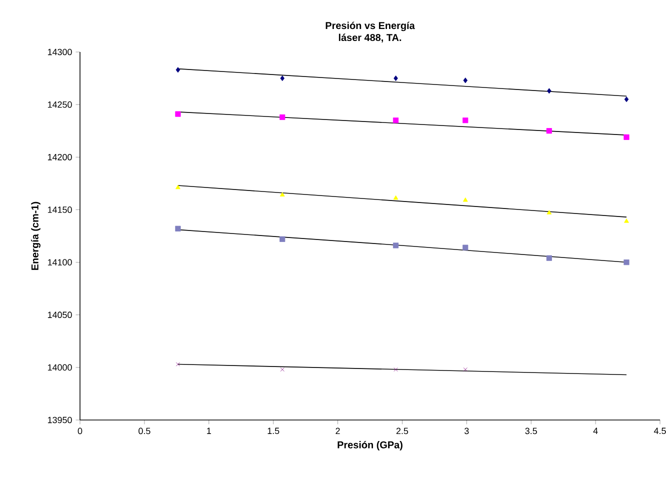 The width and height of the screenshot is (666, 488). What do you see at coordinates (60, 262) in the screenshot?
I see `y-tick-label: 14100` at bounding box center [60, 262].